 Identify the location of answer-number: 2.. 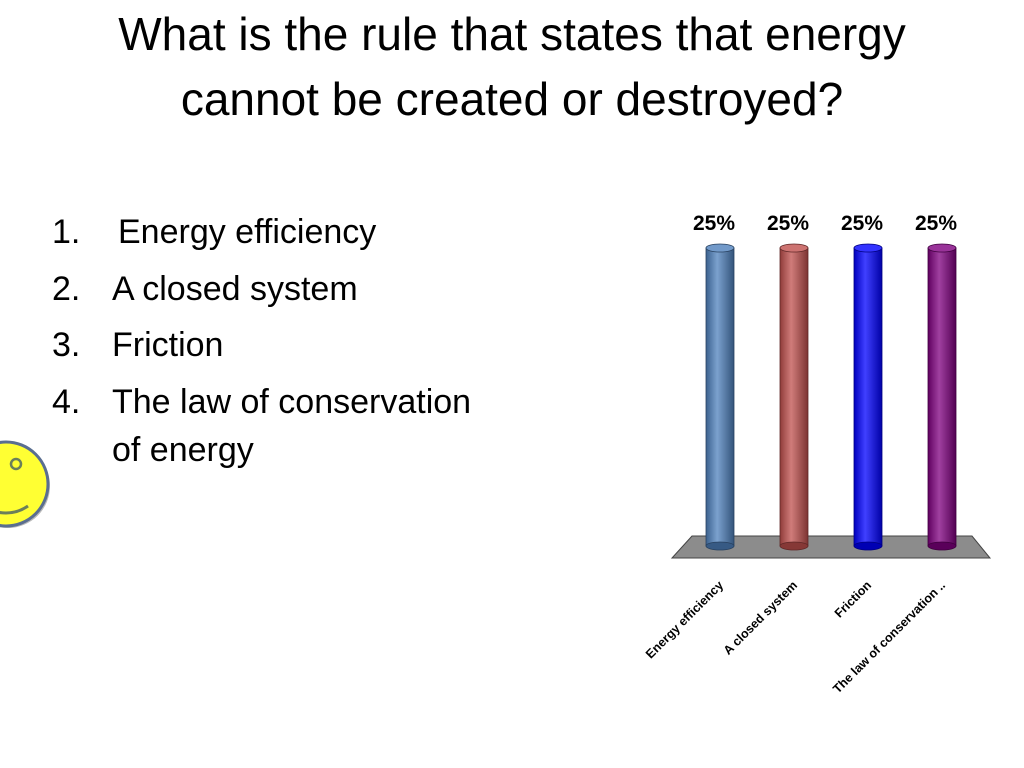
(66, 288).